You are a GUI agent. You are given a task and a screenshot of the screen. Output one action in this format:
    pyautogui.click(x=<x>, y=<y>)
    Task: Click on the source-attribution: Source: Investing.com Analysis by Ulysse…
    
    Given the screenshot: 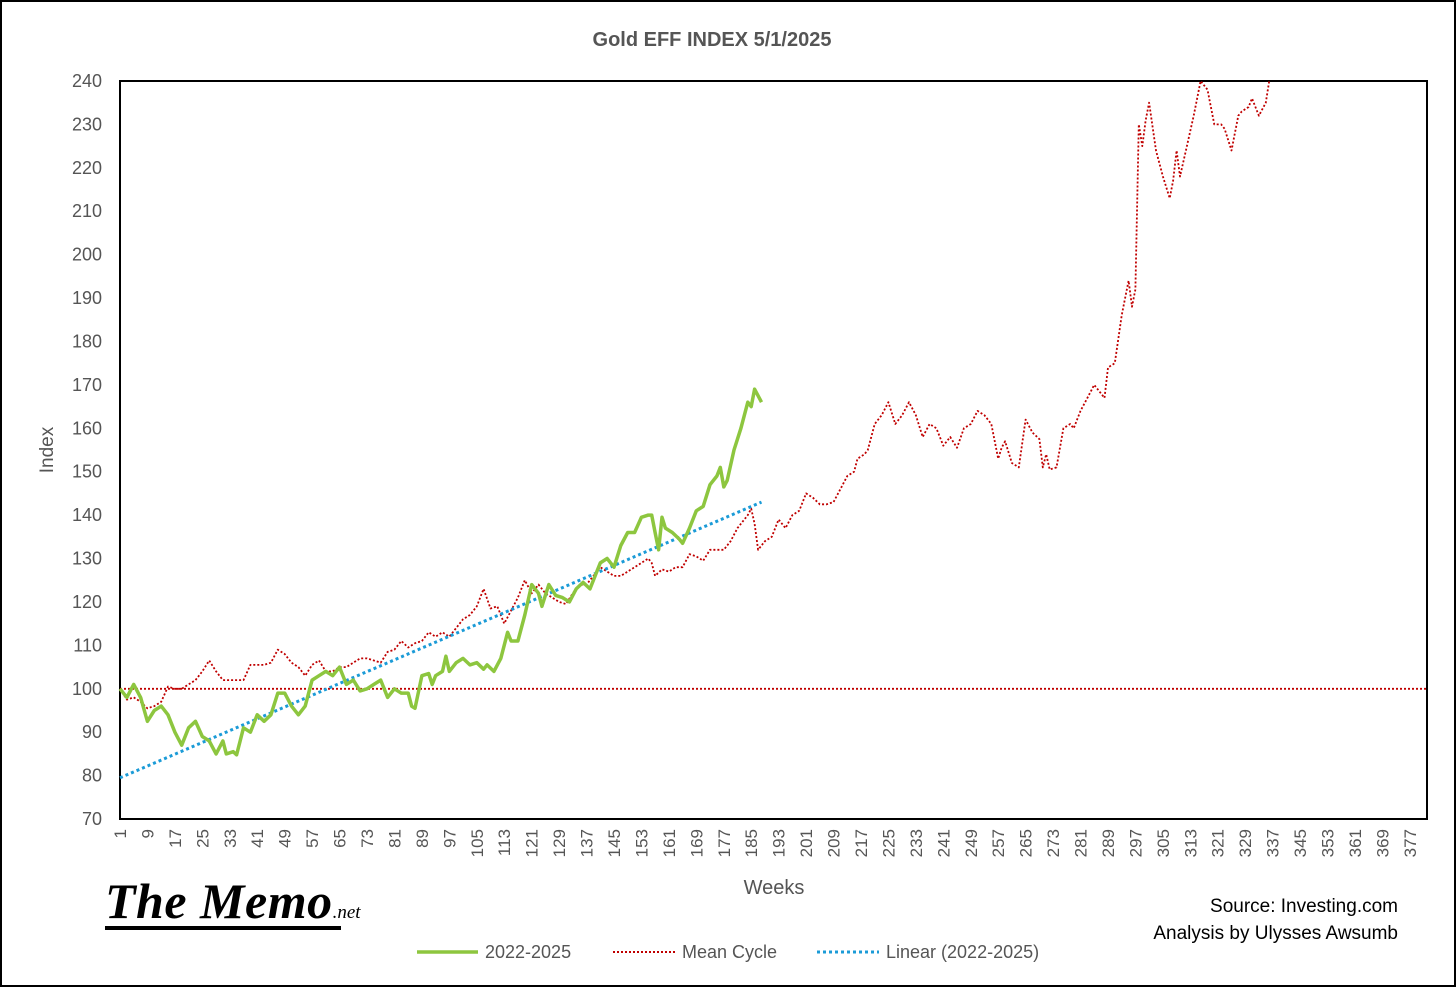 What is the action you would take?
    pyautogui.click(x=1275, y=920)
    